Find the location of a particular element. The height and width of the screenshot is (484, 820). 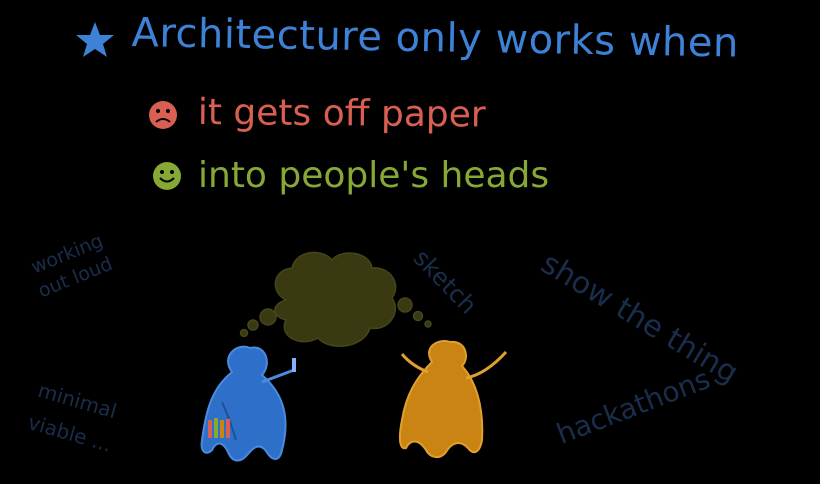

happy-face-icon is located at coordinates (167, 176).